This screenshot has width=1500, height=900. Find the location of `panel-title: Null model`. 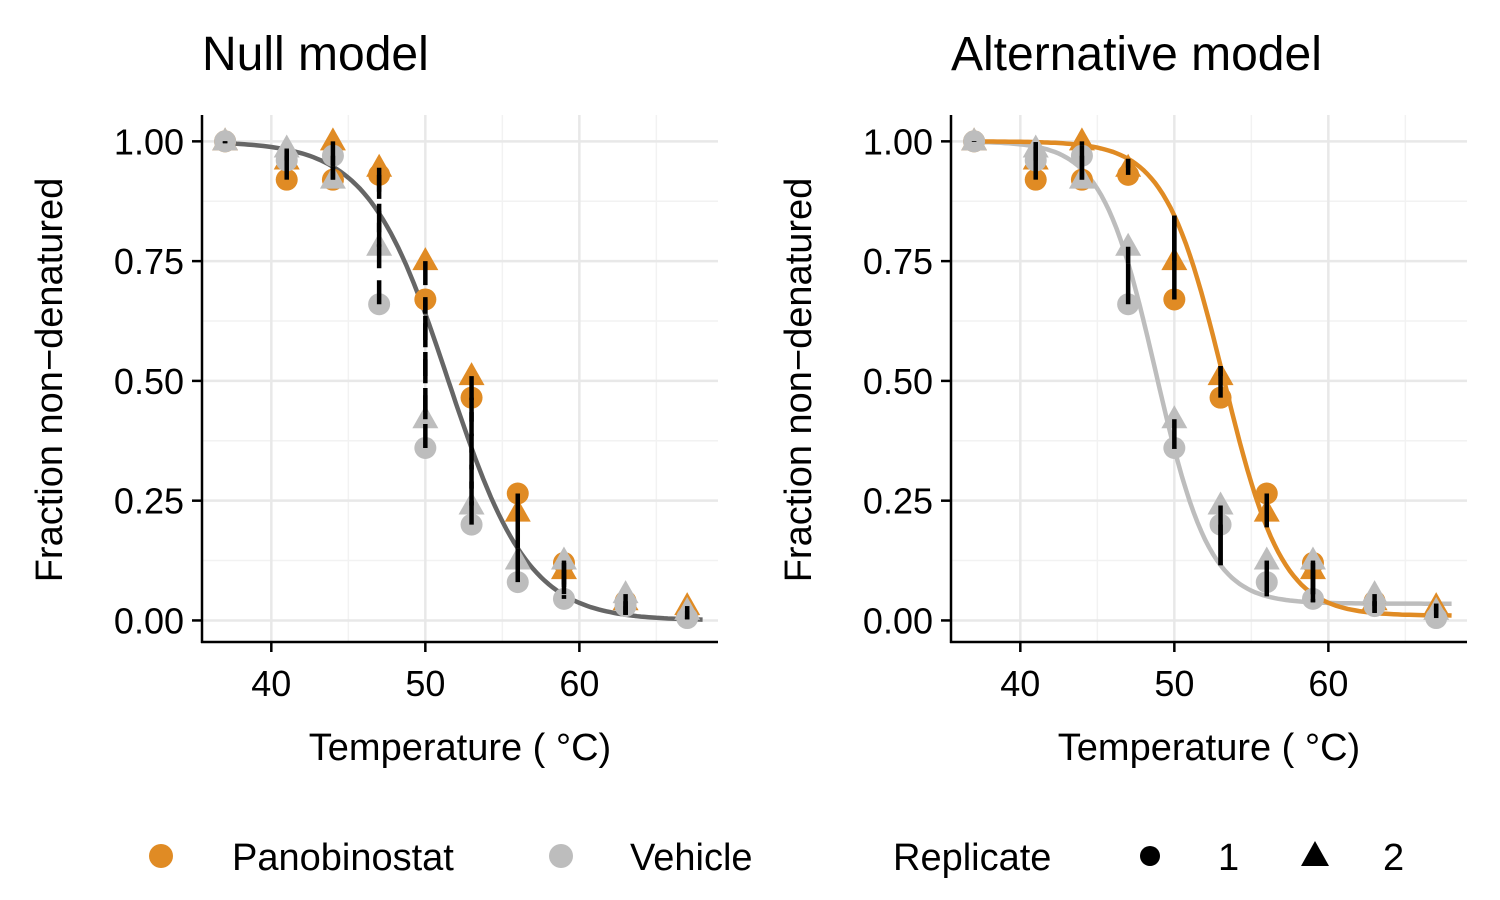

panel-title: Null model is located at coordinates (315, 54).